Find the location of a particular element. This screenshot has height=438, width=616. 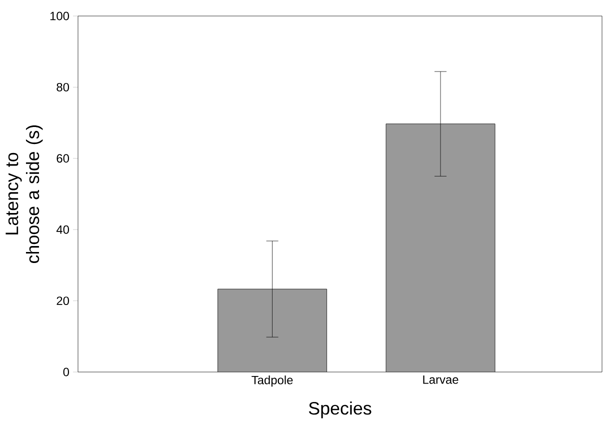

y-tick-label: 60 is located at coordinates (63, 158).